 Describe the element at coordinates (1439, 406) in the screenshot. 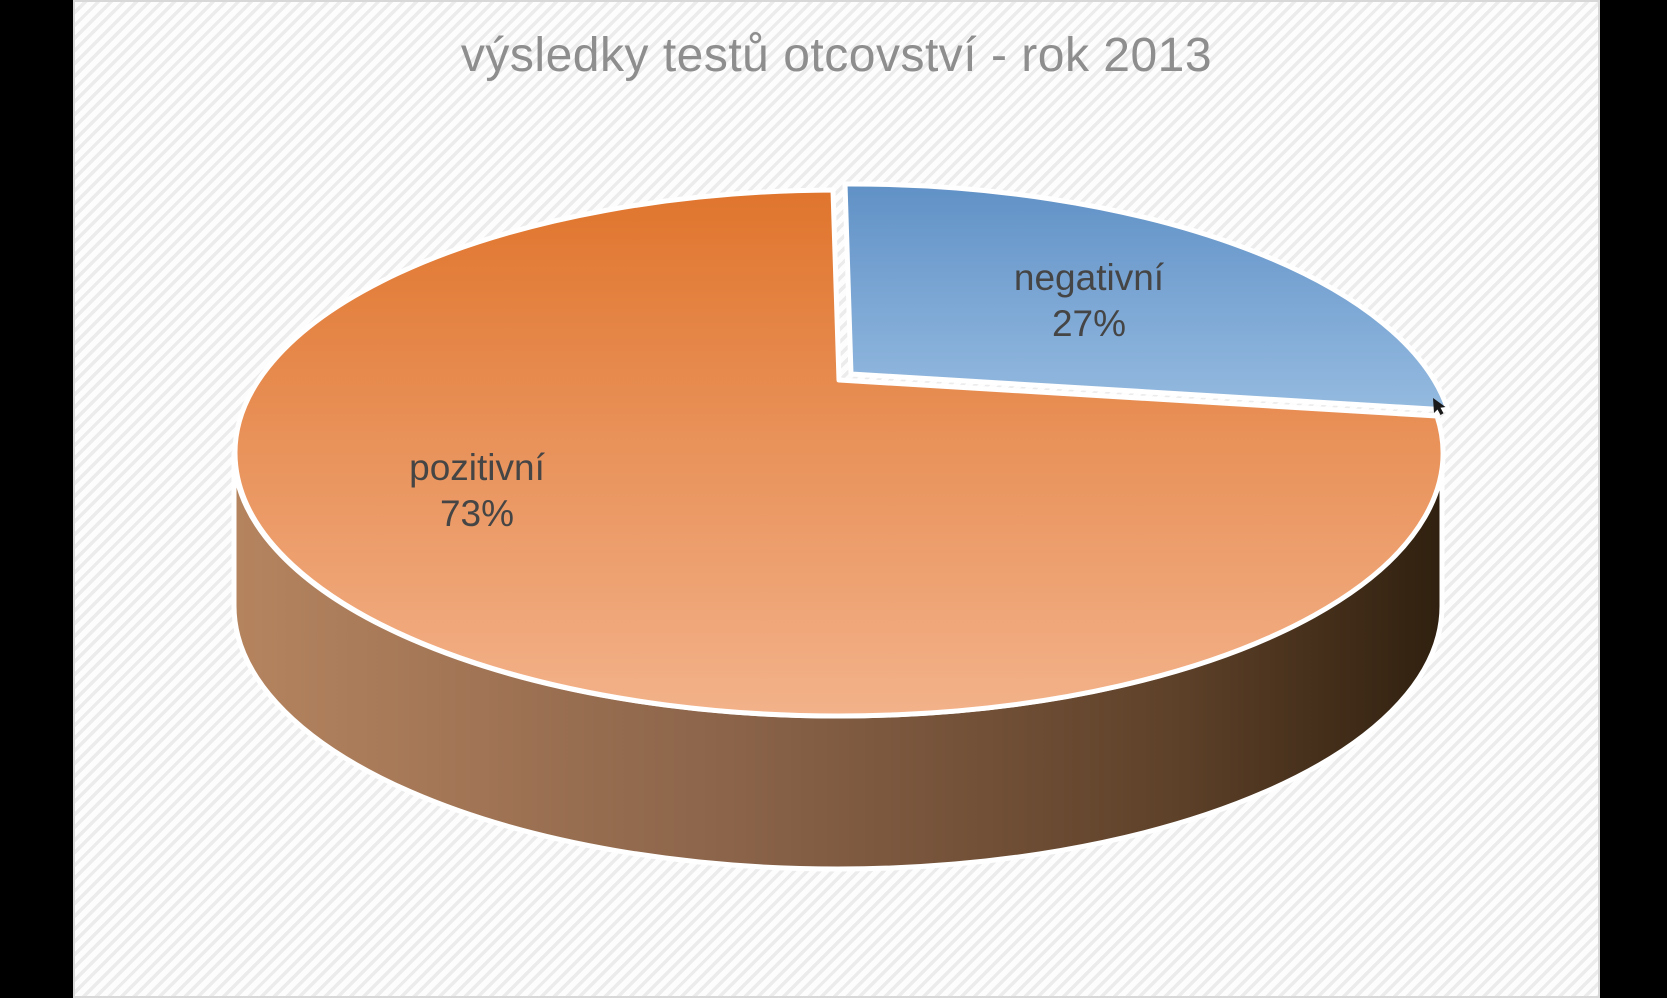

I see `mouse-pointer-icon` at that location.